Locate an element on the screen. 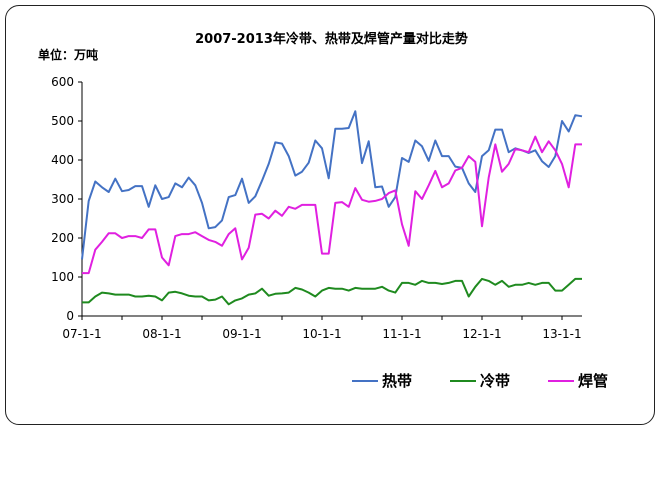 This screenshot has height=480, width=663. x-tick-label: 10-1-1 is located at coordinates (321, 334).